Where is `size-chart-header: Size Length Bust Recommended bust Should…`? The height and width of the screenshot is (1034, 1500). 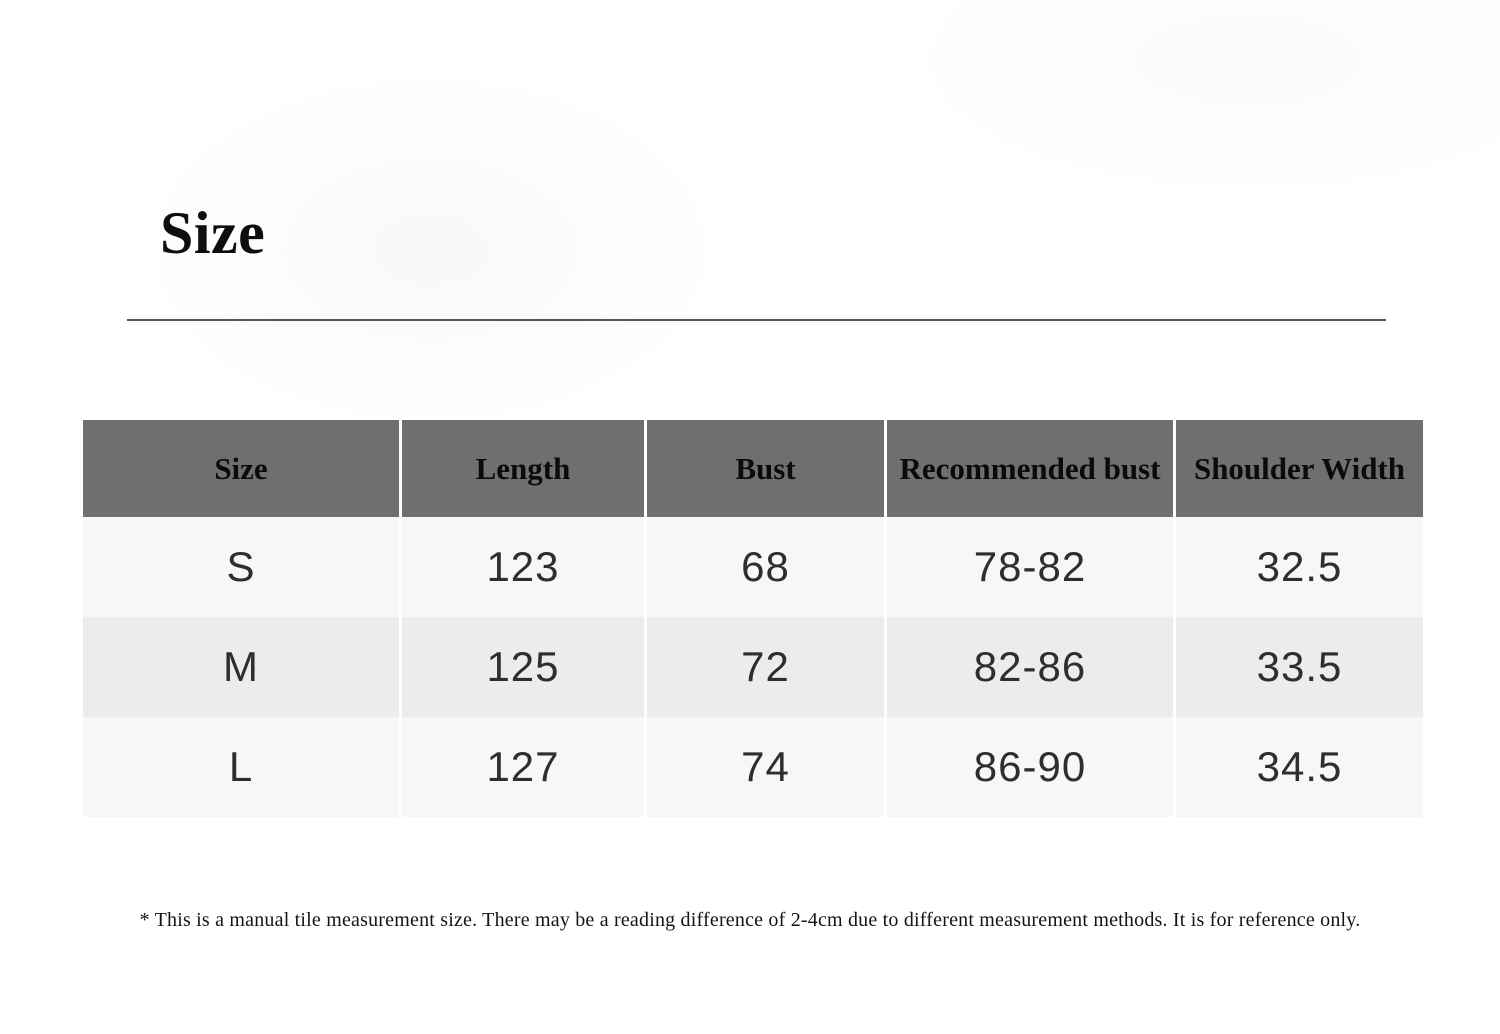
size-chart-header: Size Length Bust Recommended bust Should… is located at coordinates (753, 468).